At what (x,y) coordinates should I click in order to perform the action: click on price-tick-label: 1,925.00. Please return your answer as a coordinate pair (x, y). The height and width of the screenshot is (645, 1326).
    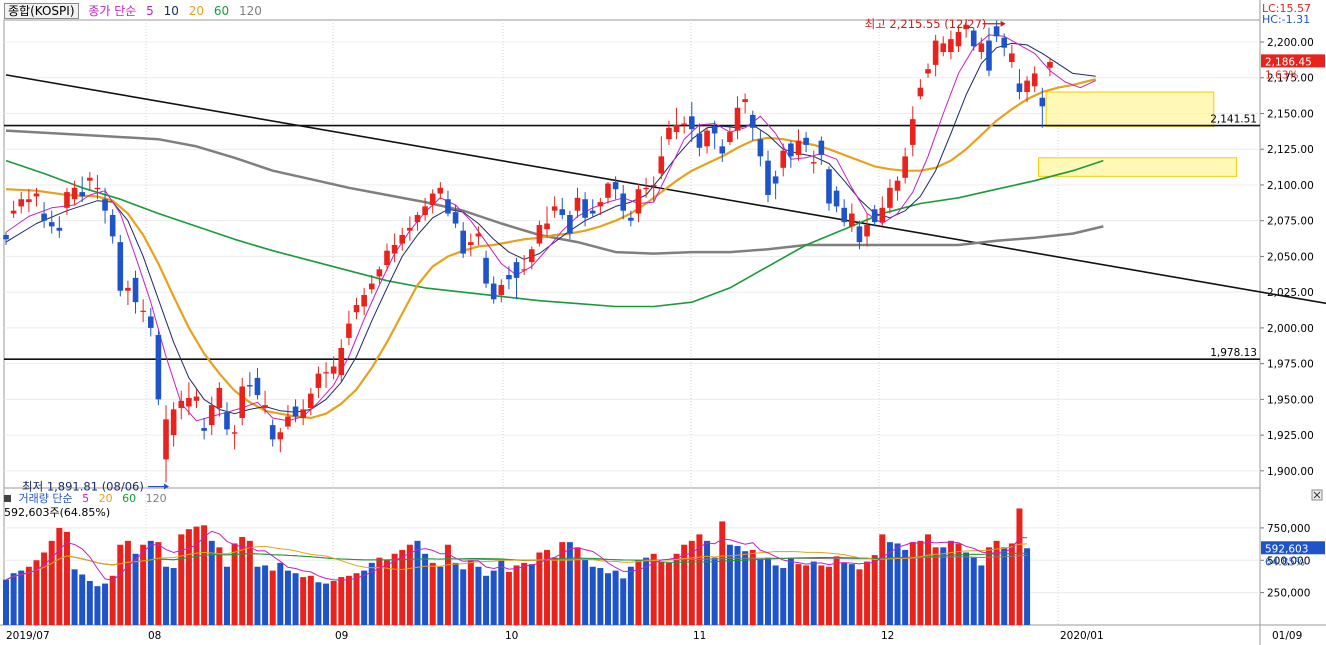
    Looking at the image, I should click on (1290, 436).